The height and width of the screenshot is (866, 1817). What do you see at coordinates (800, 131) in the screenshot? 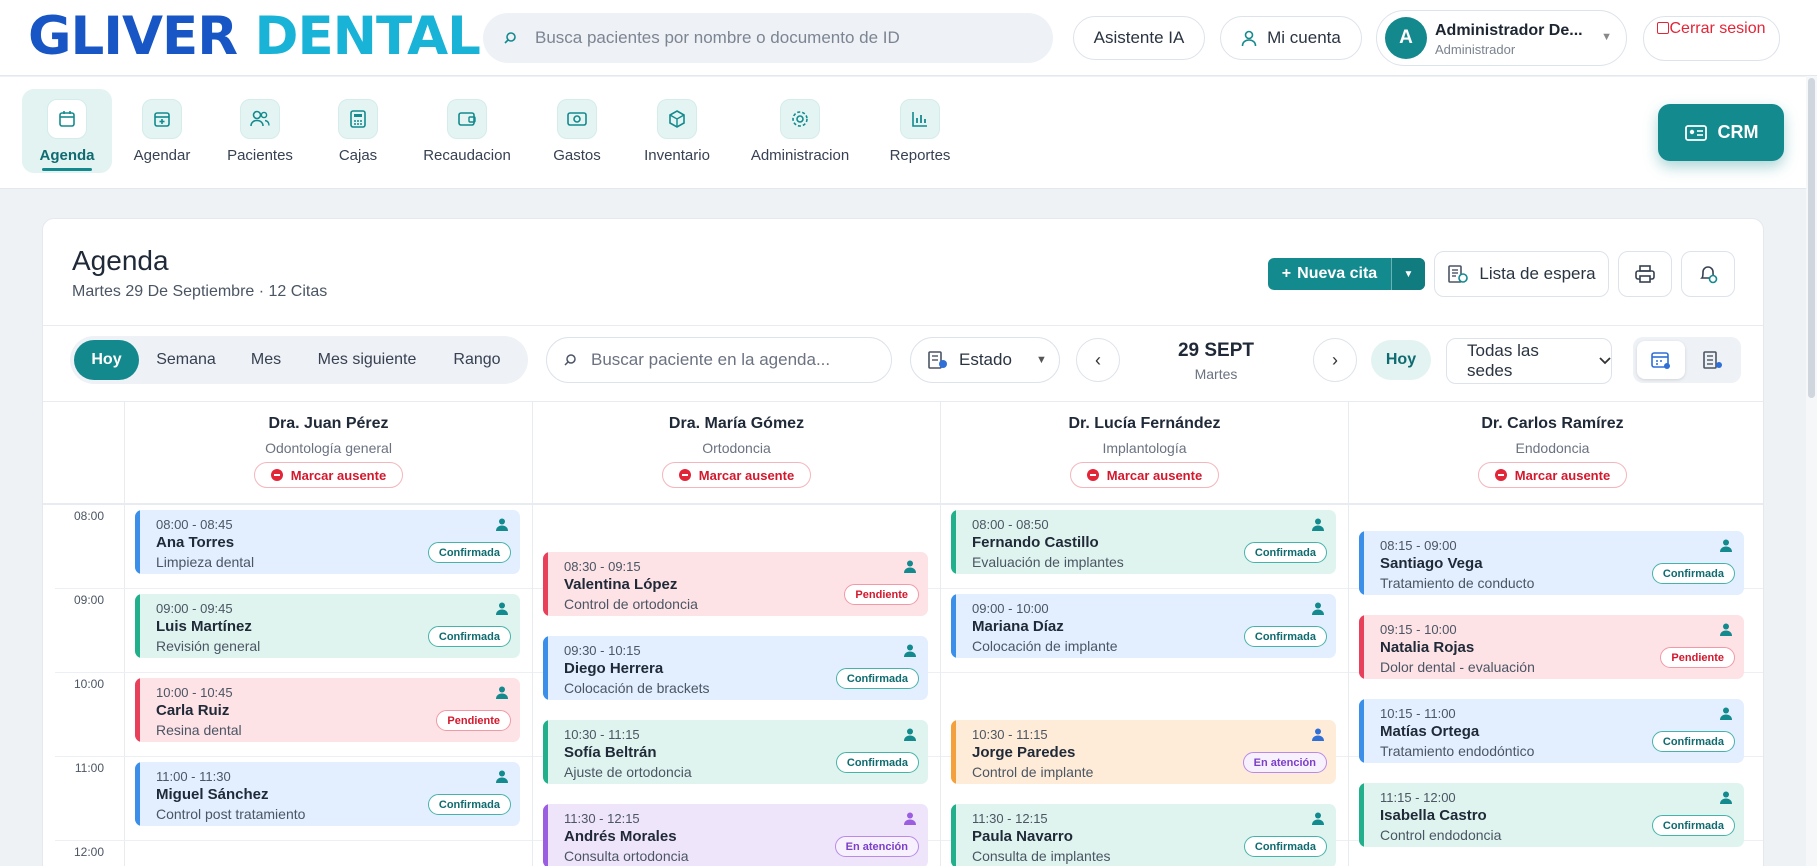
I see `nav-item-administracion: Administracion` at bounding box center [800, 131].